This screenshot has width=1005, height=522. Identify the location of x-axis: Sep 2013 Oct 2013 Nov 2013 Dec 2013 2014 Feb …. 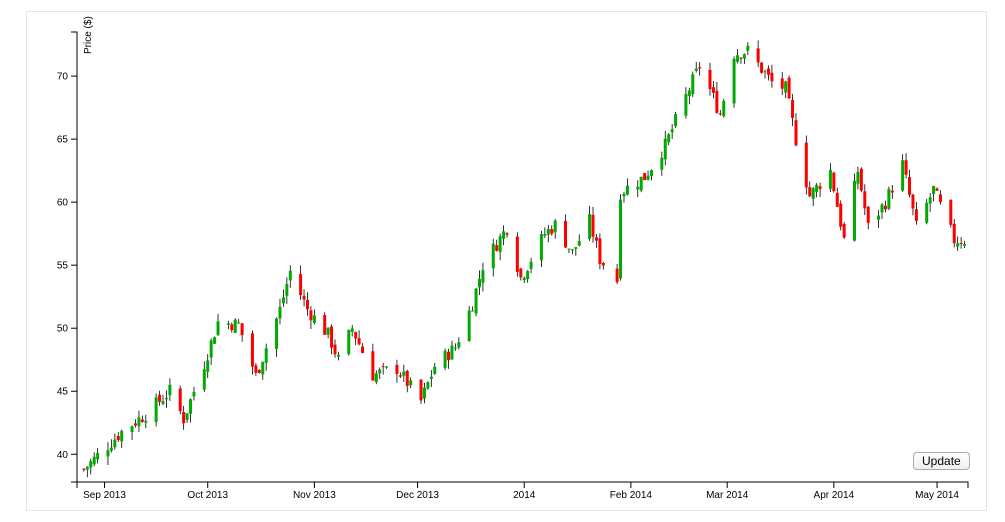
(522, 491).